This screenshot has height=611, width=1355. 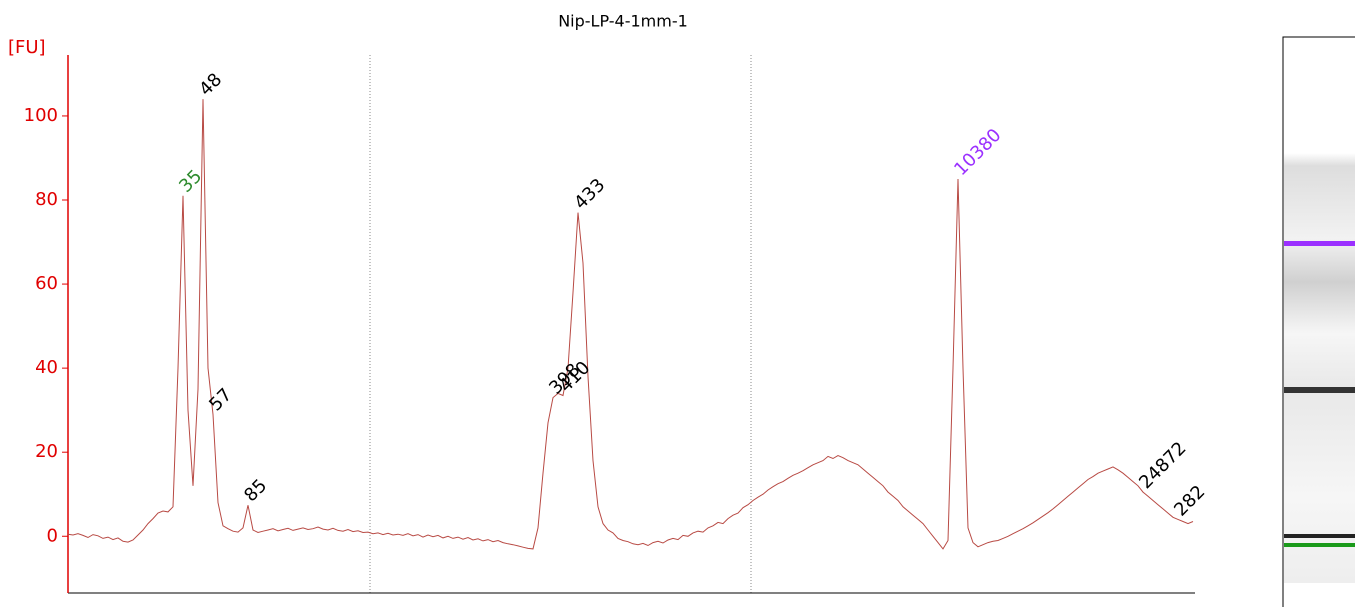 I want to click on peak-label: 433, so click(x=589, y=194).